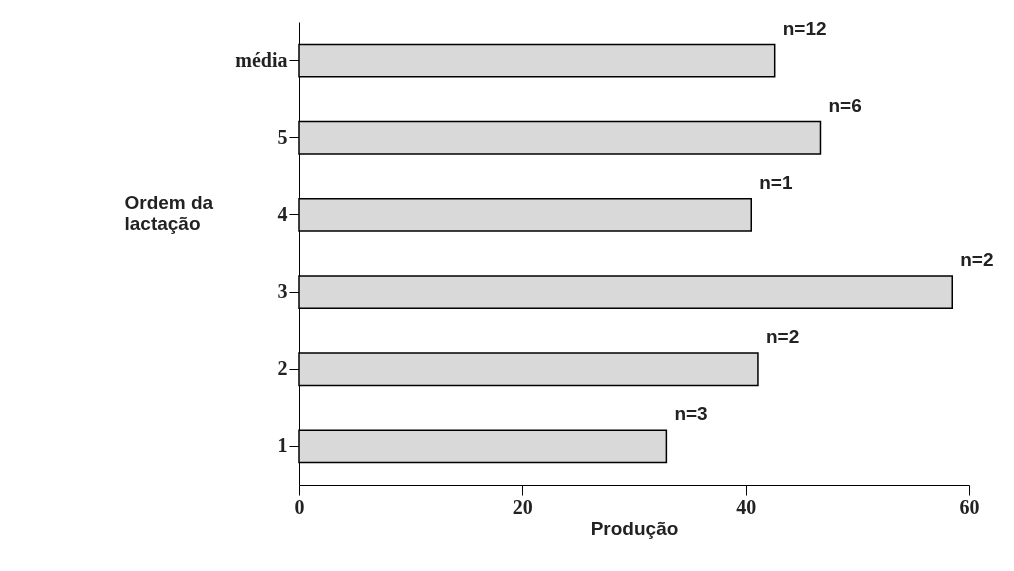 Image resolution: width=1014 pixels, height=571 pixels. What do you see at coordinates (746, 506) in the screenshot?
I see `x-tick-label: 40` at bounding box center [746, 506].